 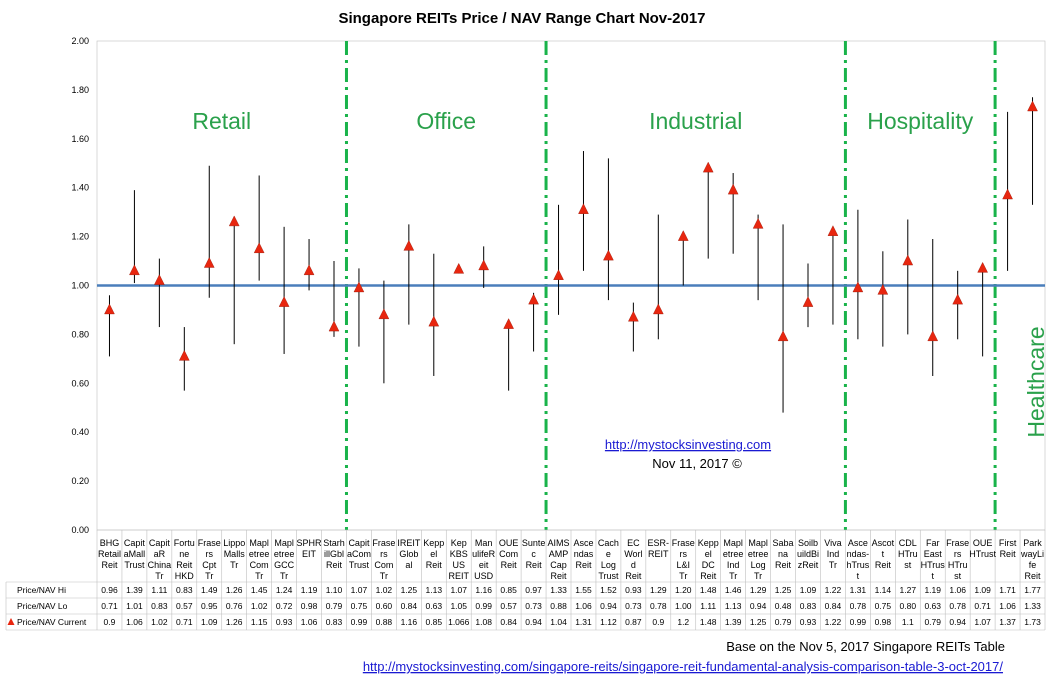 I want to click on category-label: Capit aCom Trust, so click(x=359, y=554).